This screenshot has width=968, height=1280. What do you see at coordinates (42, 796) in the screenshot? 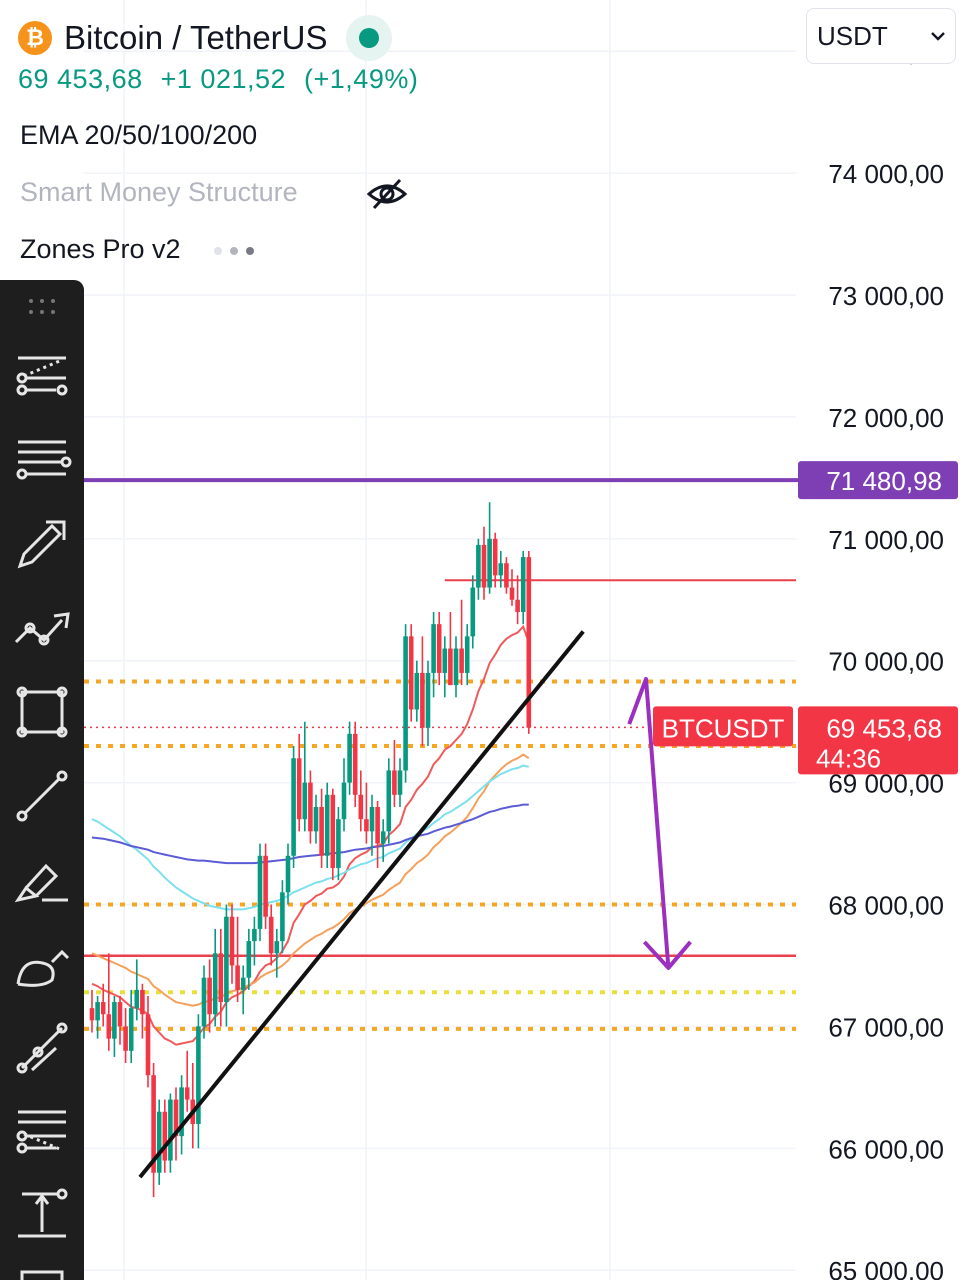
I see `trend-line-icon` at bounding box center [42, 796].